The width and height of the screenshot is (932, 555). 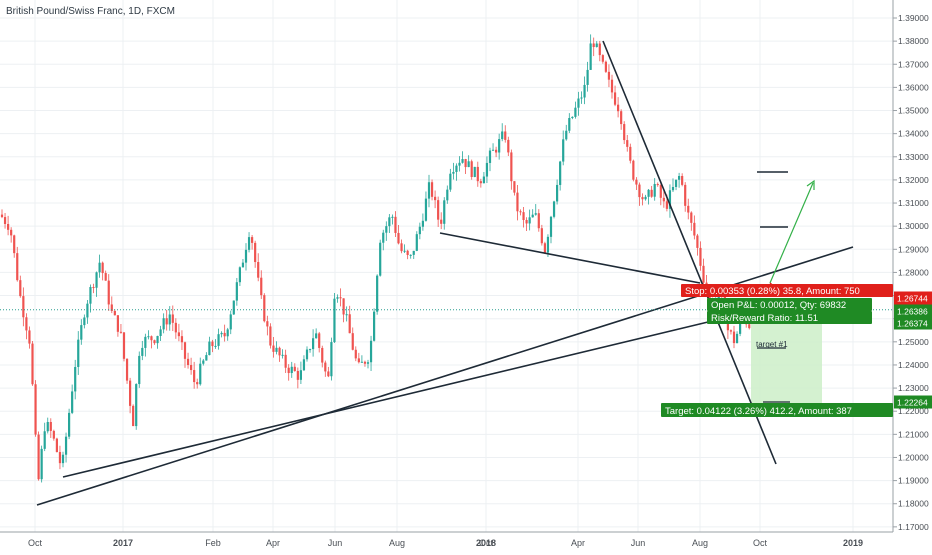 What do you see at coordinates (913, 249) in the screenshot?
I see `y-tick-label: 1.29000` at bounding box center [913, 249].